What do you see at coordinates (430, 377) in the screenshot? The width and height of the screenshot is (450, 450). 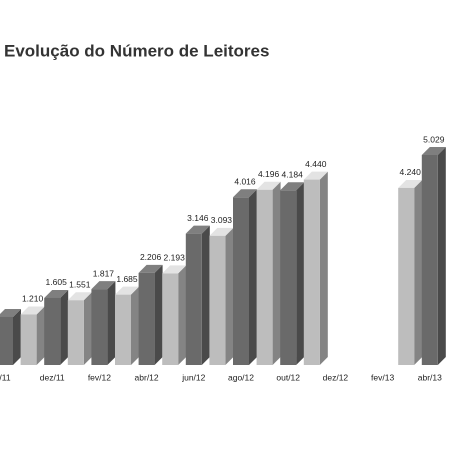 I see `x-tick-label: abr/13` at bounding box center [430, 377].